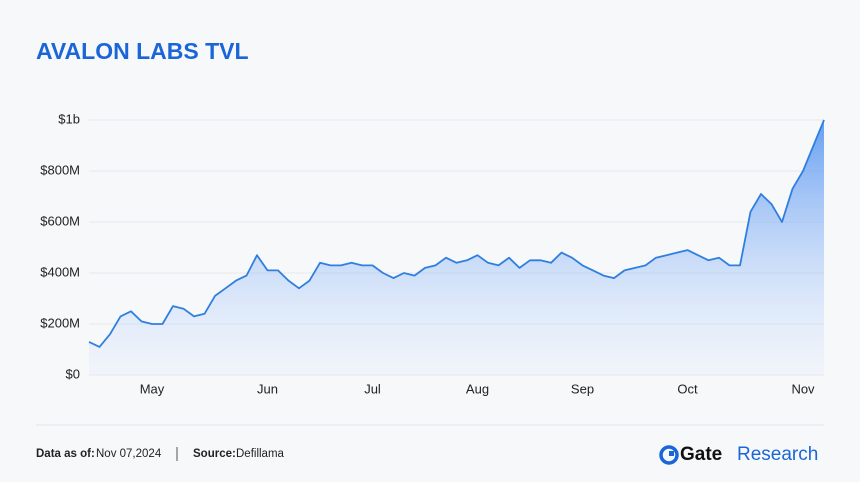 The image size is (860, 482). I want to click on y-tick-label: $600M, so click(60, 220).